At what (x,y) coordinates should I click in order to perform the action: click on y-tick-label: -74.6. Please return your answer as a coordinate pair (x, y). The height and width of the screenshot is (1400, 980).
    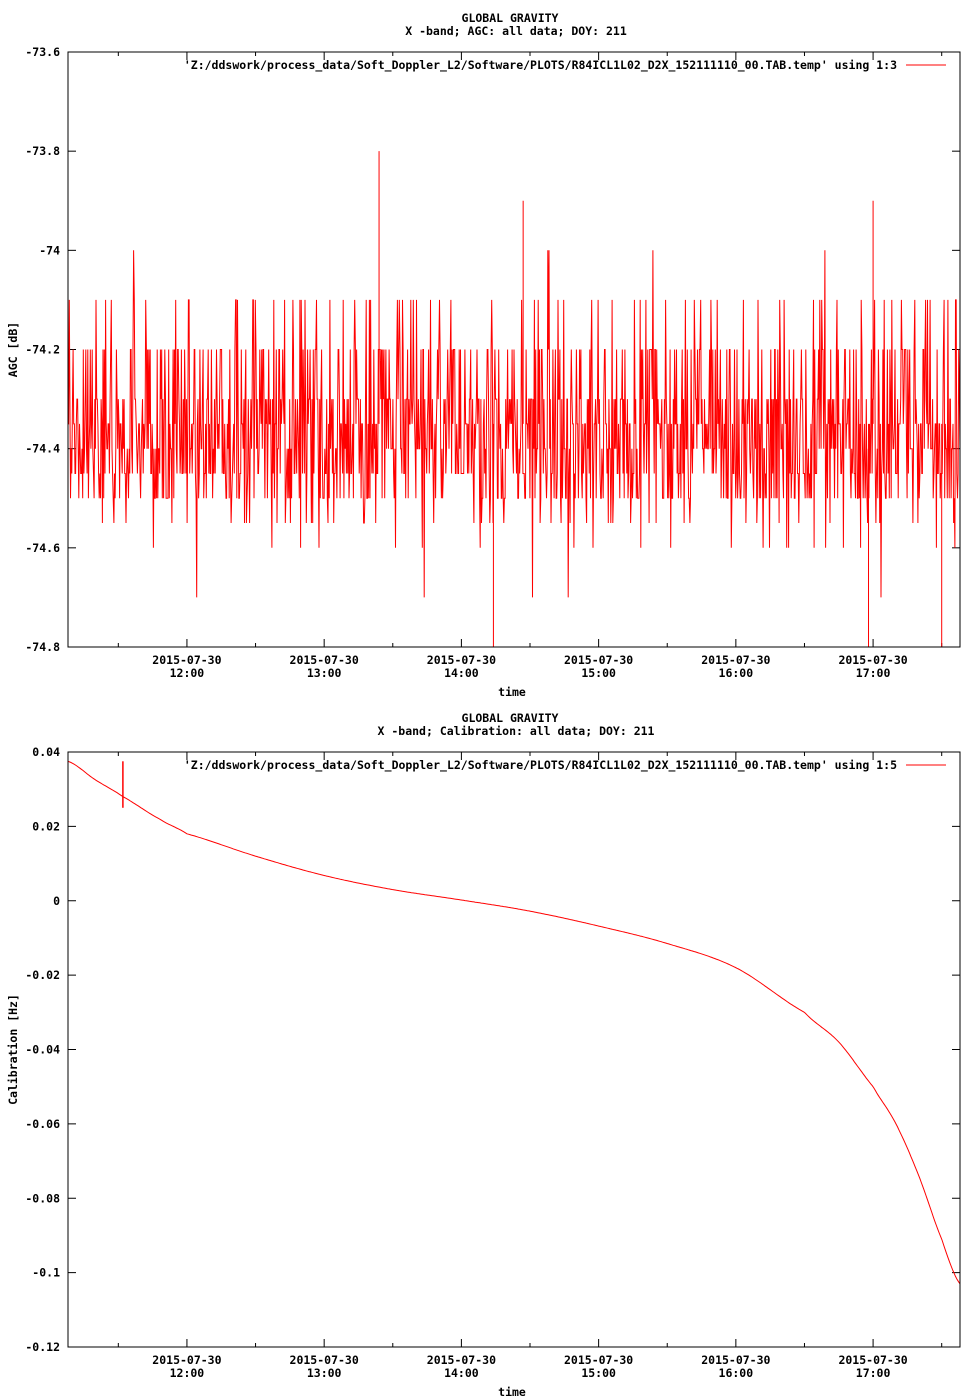
    Looking at the image, I should click on (42, 548).